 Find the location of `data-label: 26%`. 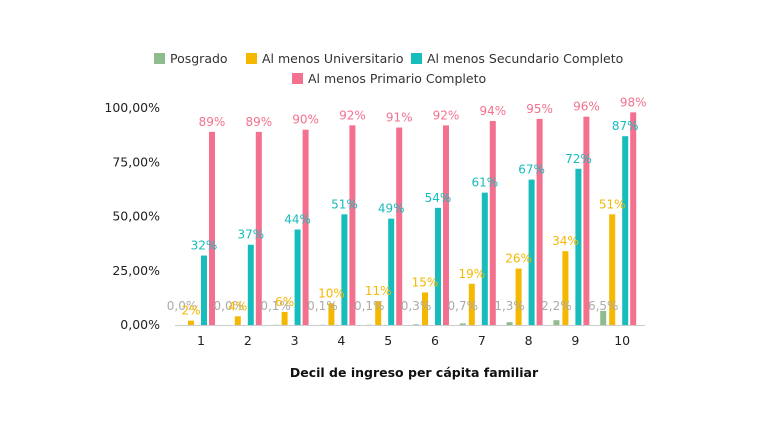

data-label: 26% is located at coordinates (518, 259).